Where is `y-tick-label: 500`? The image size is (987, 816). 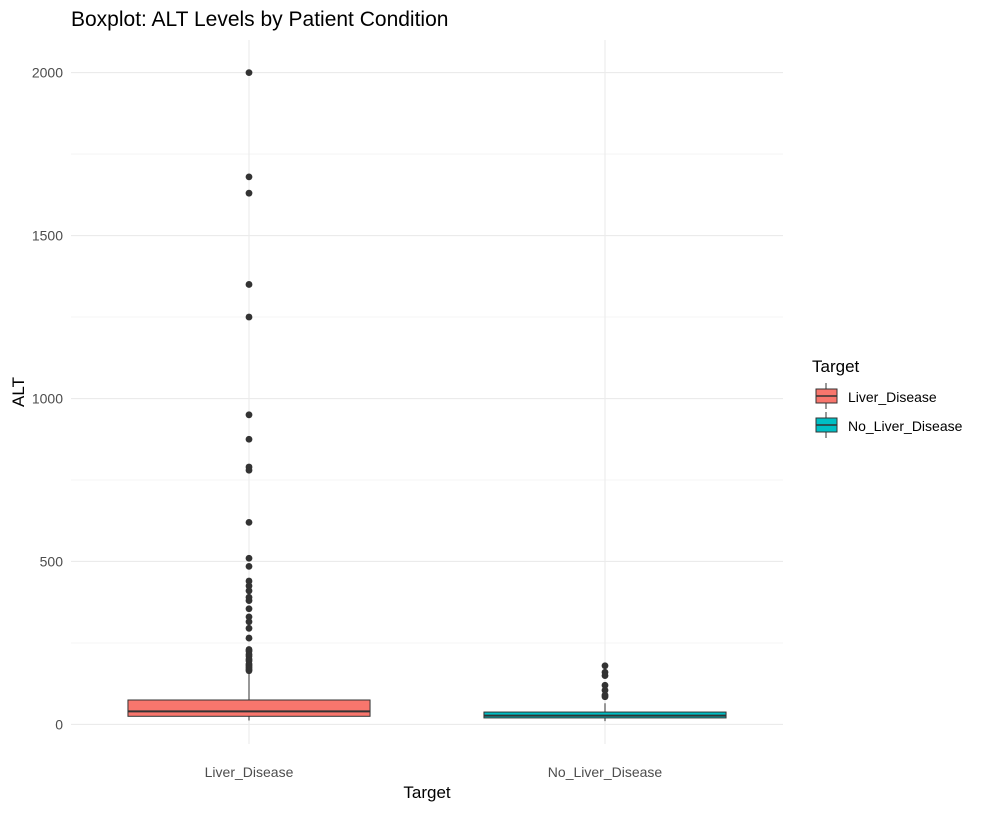 y-tick-label: 500 is located at coordinates (52, 561).